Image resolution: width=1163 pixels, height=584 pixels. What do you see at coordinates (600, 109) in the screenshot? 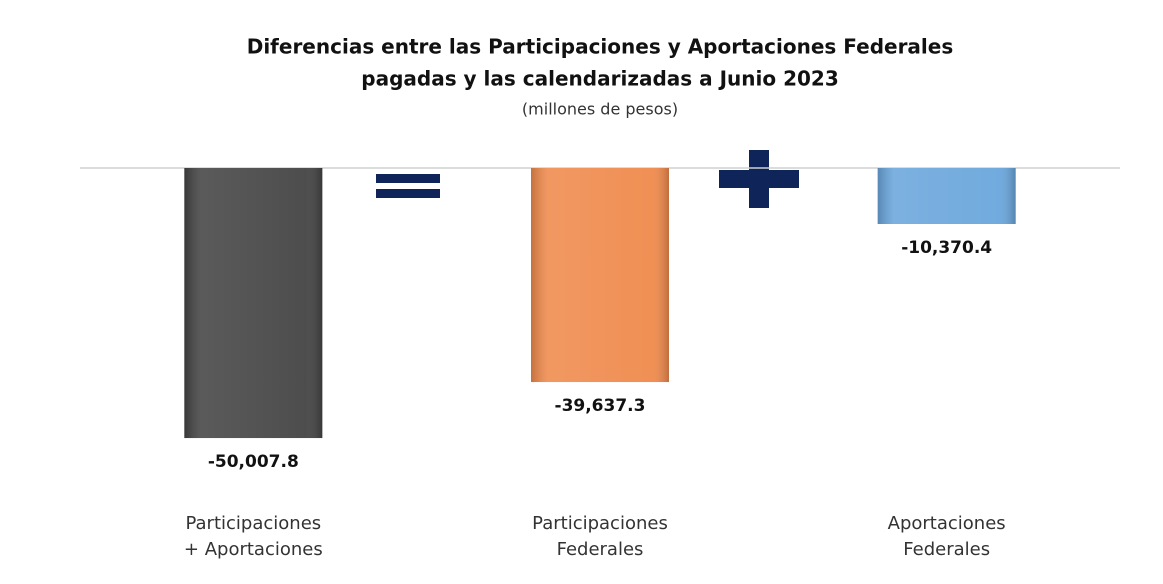
I see `chart-subtitle: (millones de pesos)` at bounding box center [600, 109].